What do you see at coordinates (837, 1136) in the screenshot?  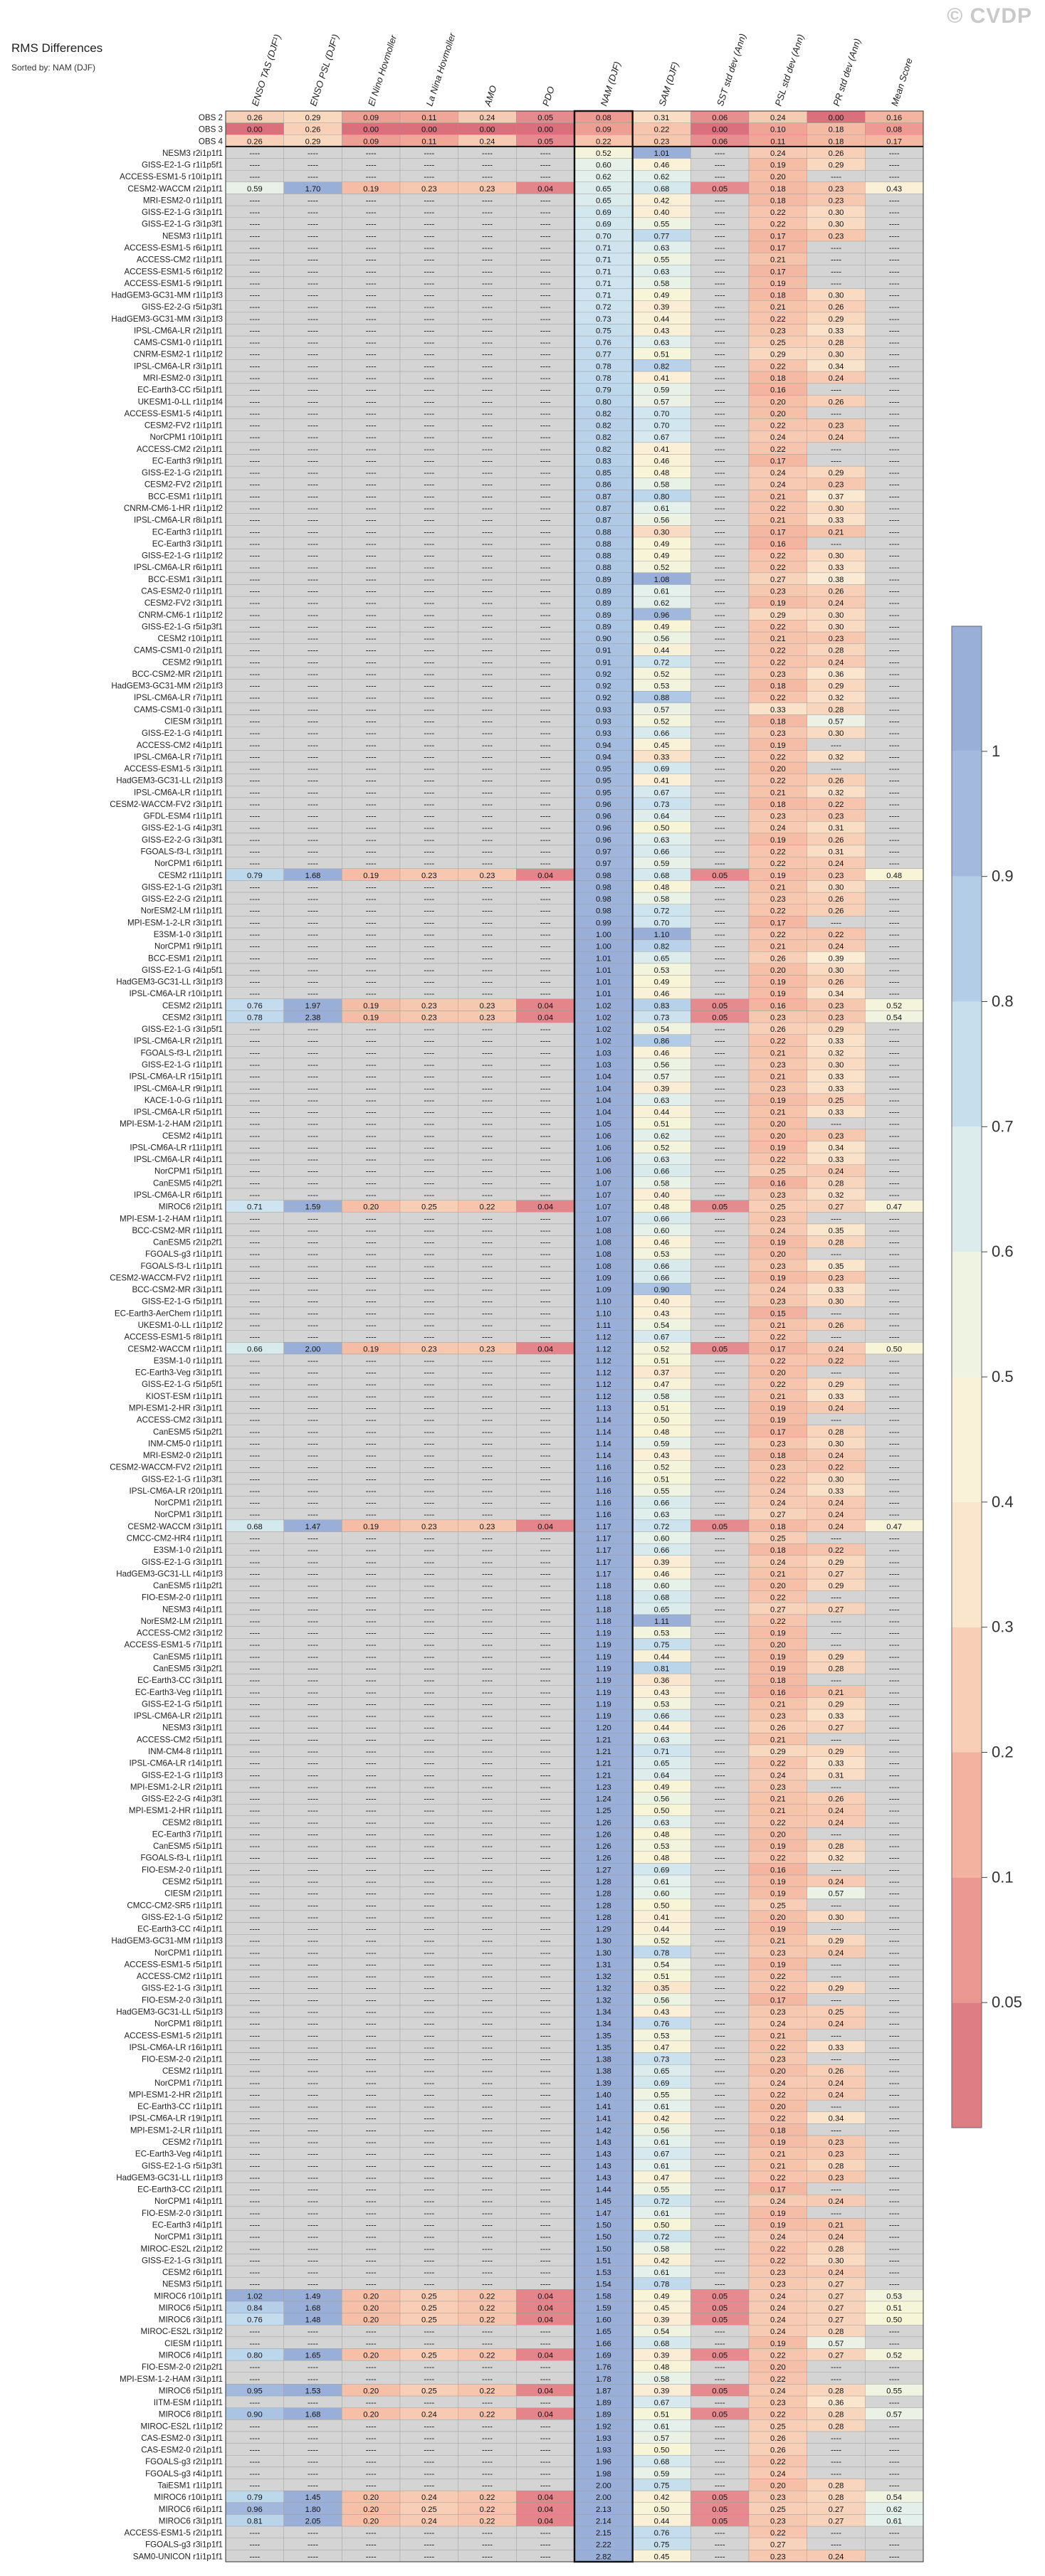 I see `cell-value: 0.23` at bounding box center [837, 1136].